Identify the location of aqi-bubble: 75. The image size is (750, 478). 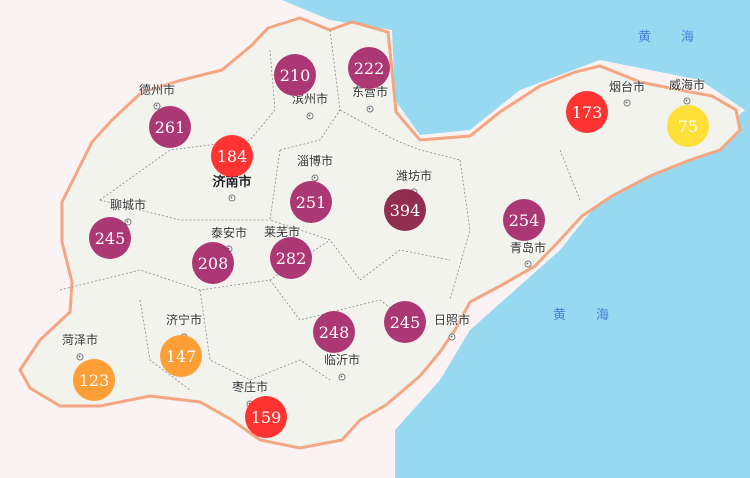
(688, 126).